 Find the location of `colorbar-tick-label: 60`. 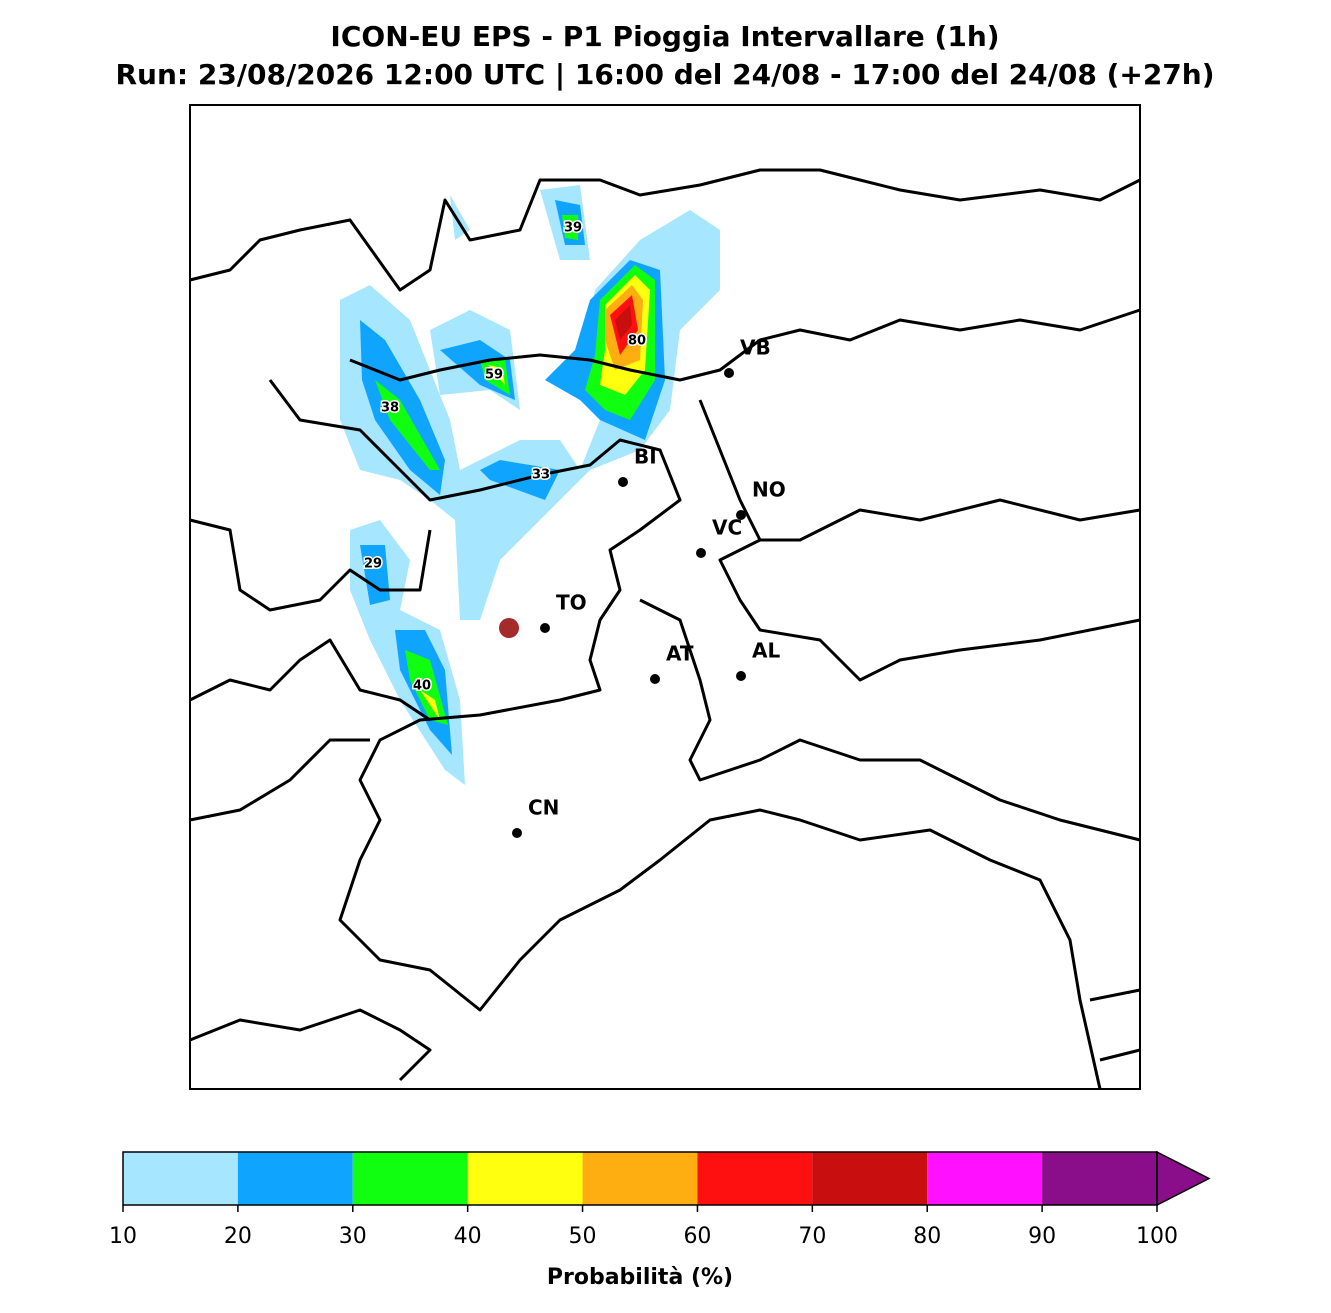

colorbar-tick-label: 60 is located at coordinates (697, 1236).